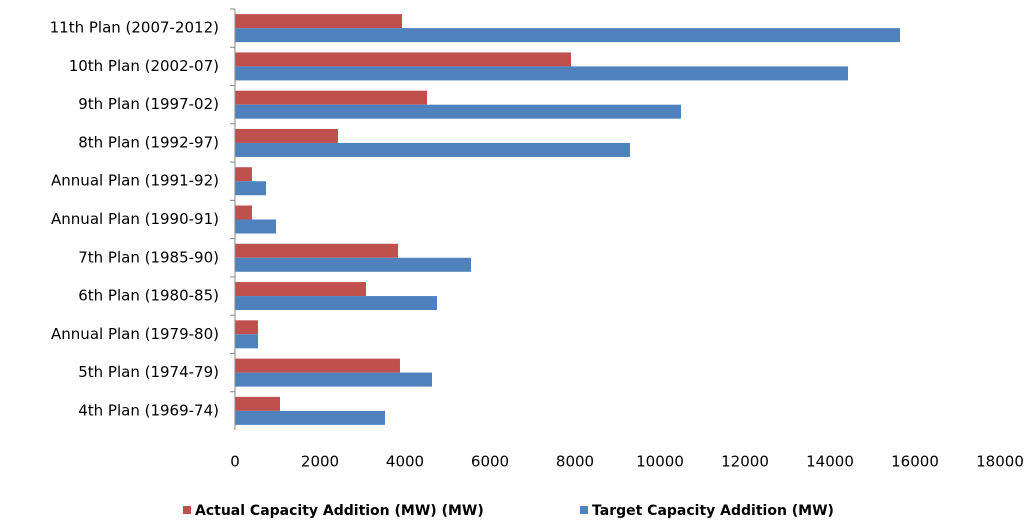 The image size is (1036, 523). I want to click on x-tick-label: 2000, so click(320, 462).